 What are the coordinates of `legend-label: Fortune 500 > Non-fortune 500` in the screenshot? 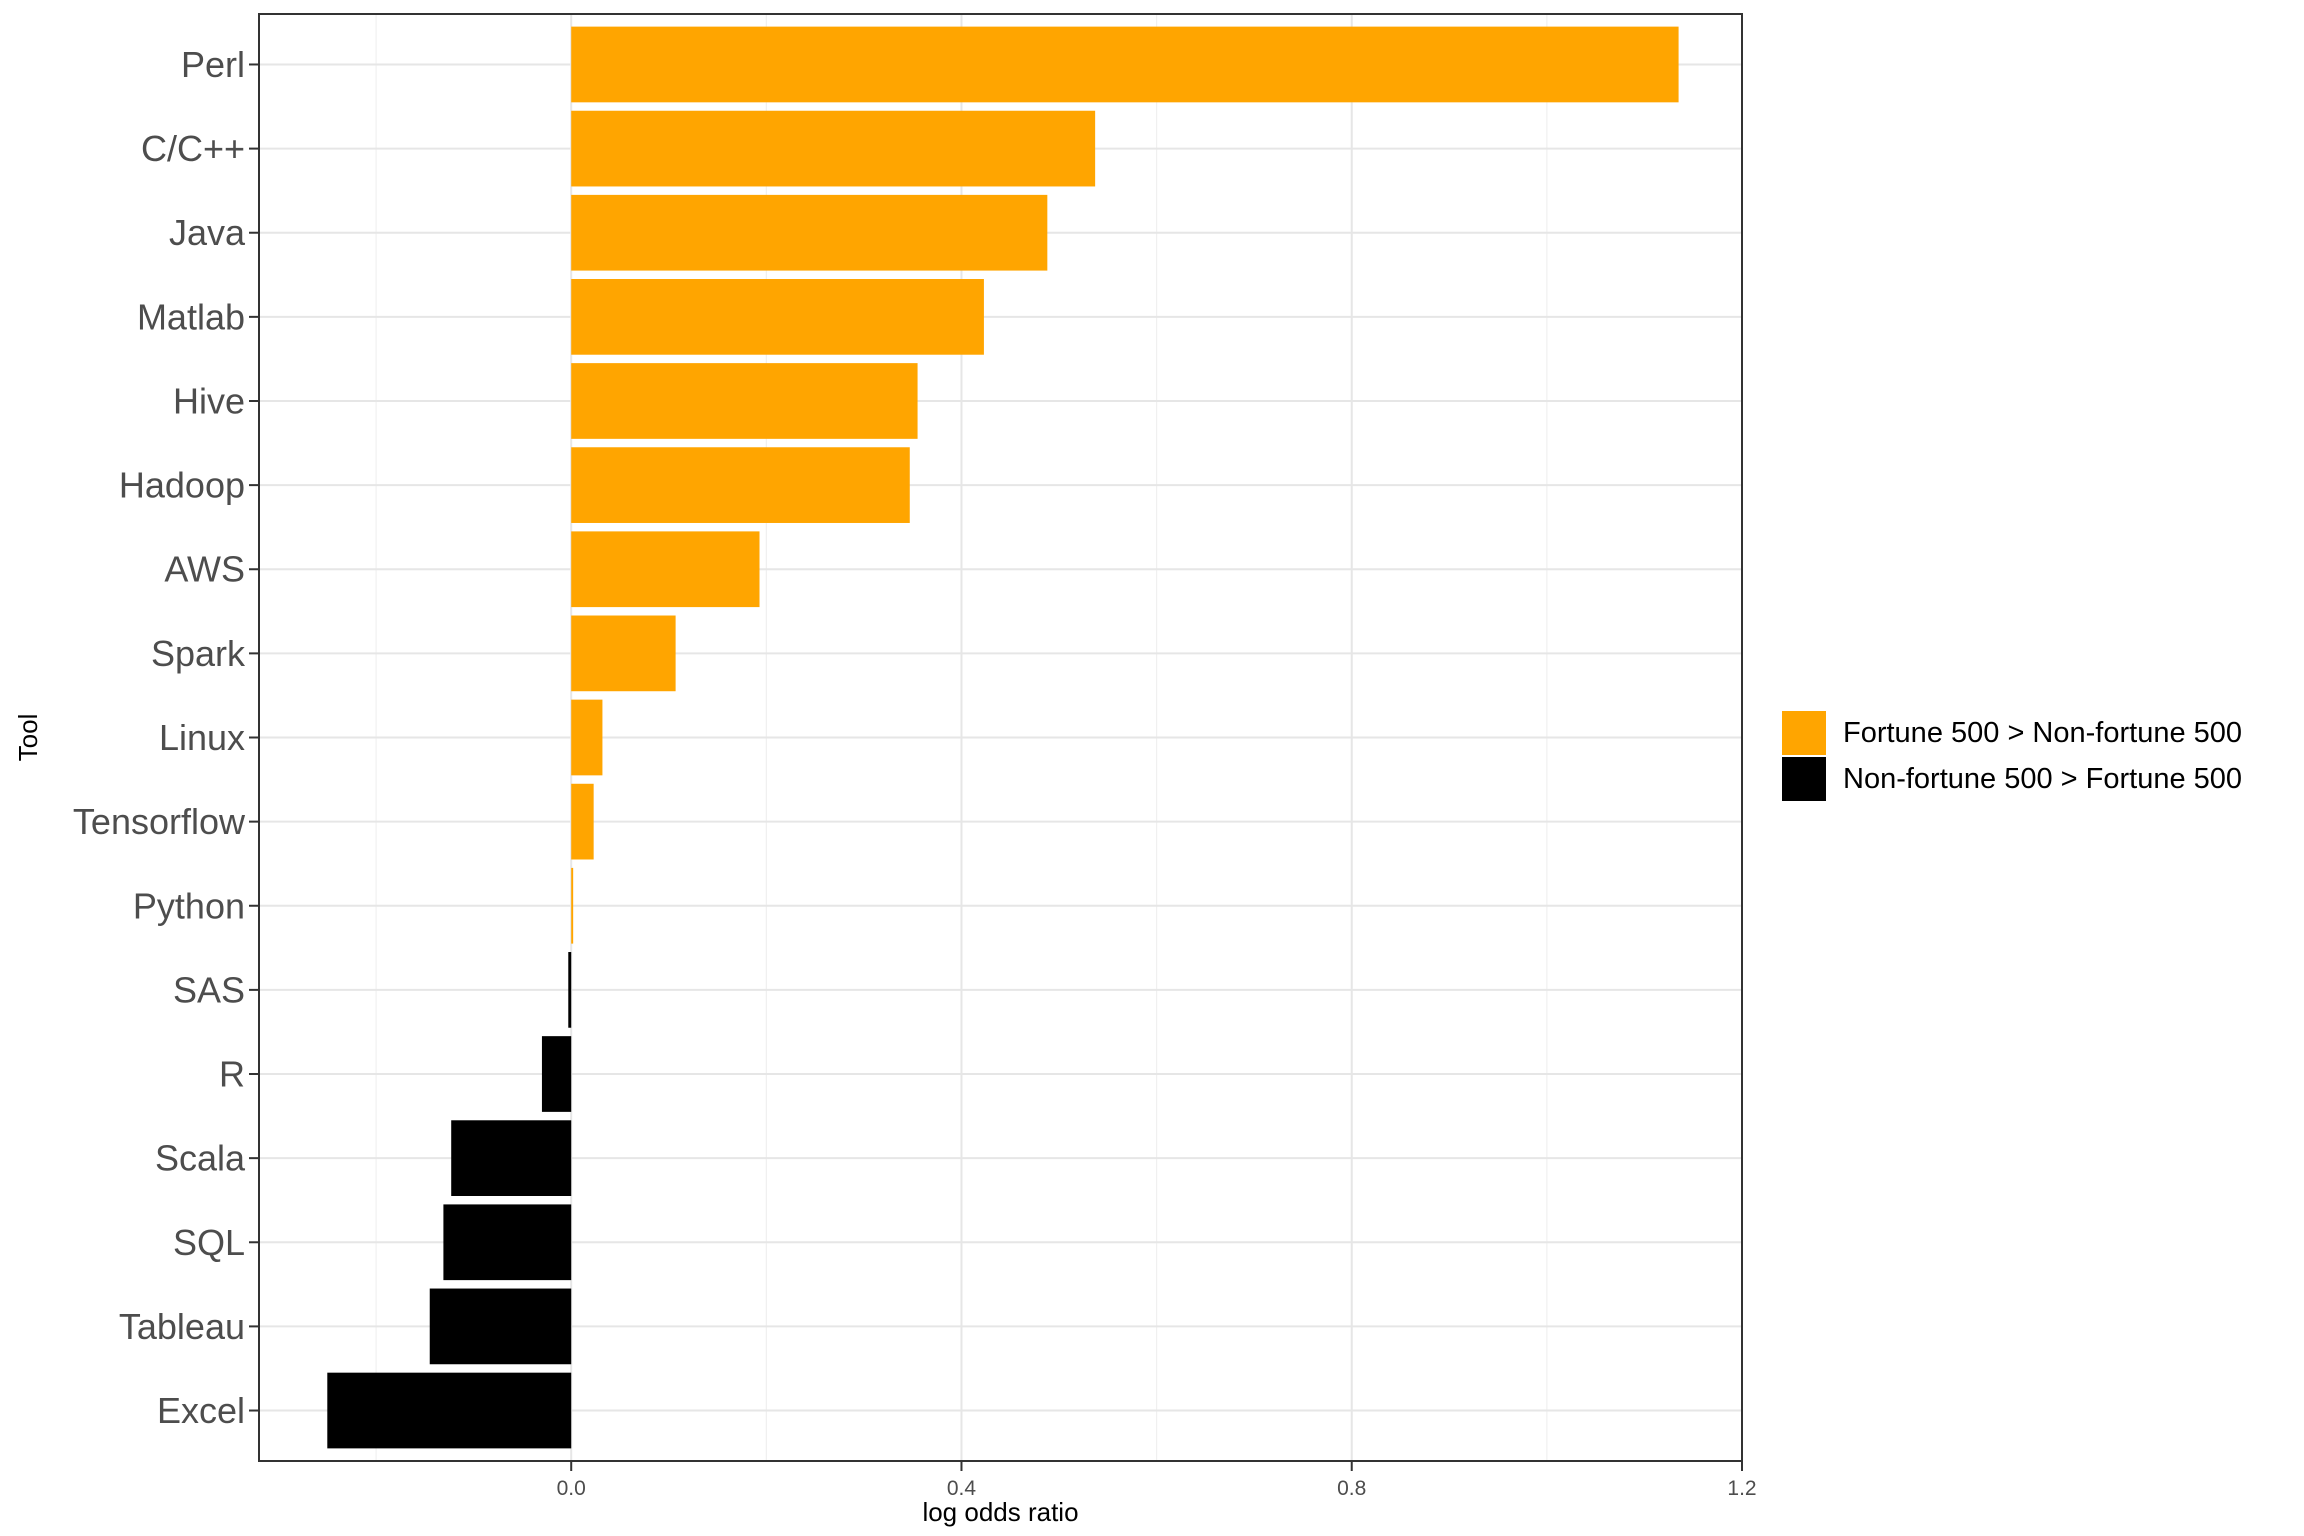 It's located at (2042, 733).